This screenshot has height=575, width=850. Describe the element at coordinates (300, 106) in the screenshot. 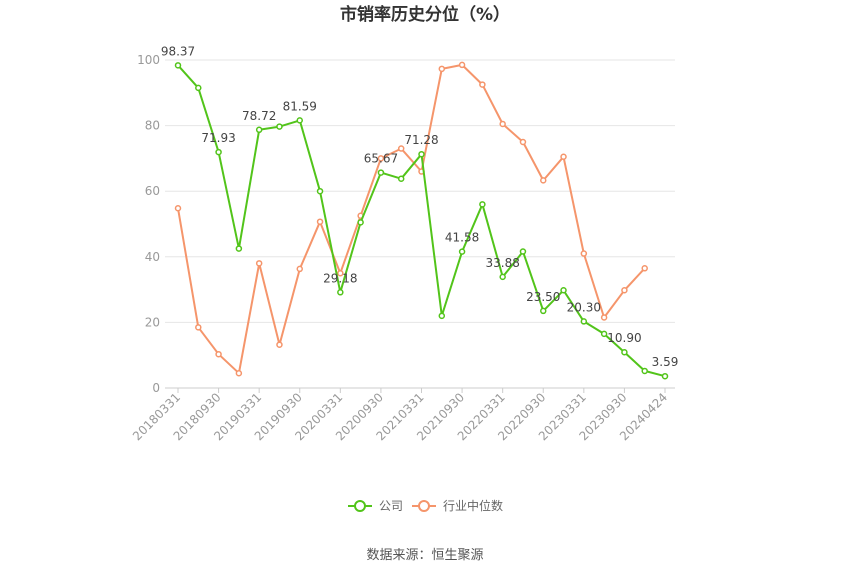

I see `data-label: 81.59` at that location.